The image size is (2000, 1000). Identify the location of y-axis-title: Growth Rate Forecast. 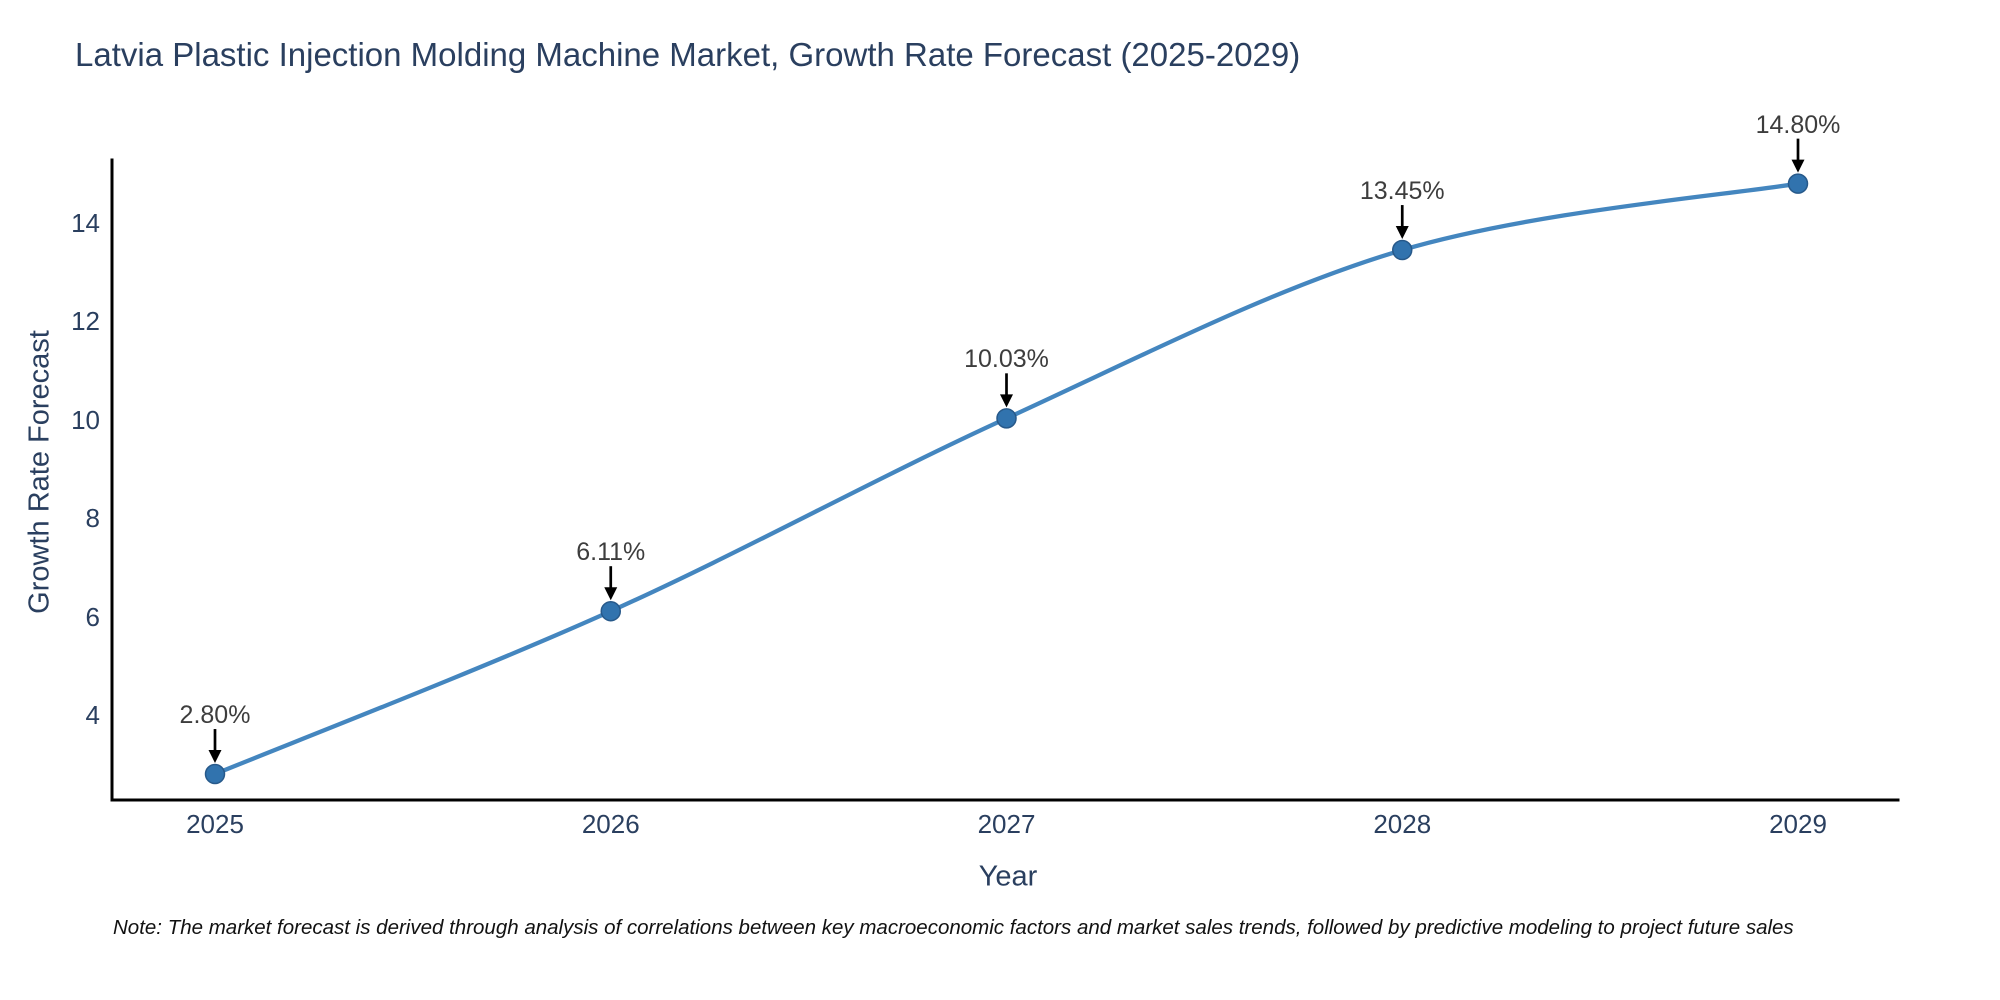
(39, 472).